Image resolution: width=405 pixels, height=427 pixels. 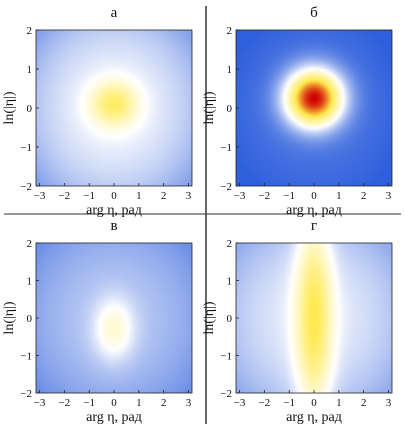 What do you see at coordinates (314, 226) in the screenshot?
I see `panel-title: г` at bounding box center [314, 226].